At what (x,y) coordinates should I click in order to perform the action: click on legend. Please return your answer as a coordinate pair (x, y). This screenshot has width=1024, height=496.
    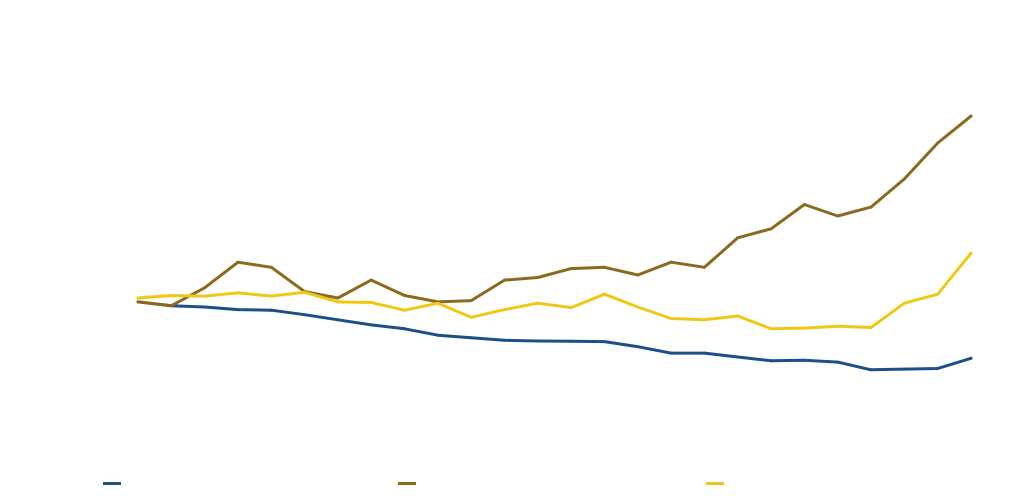
    Looking at the image, I should click on (512, 483).